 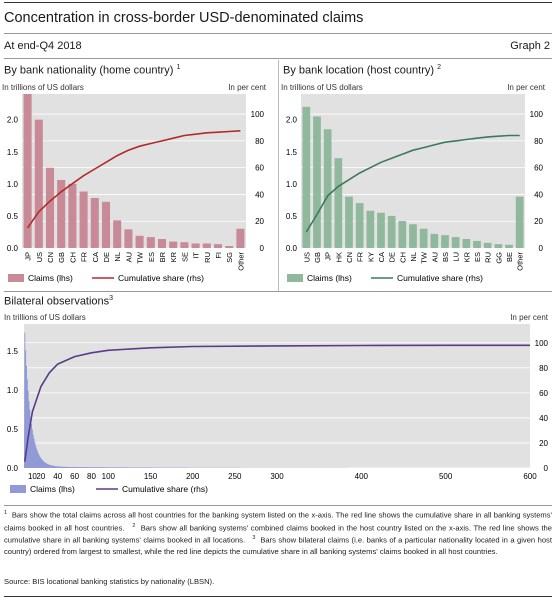 I want to click on x-tick-label: IT, so click(x=196, y=255).